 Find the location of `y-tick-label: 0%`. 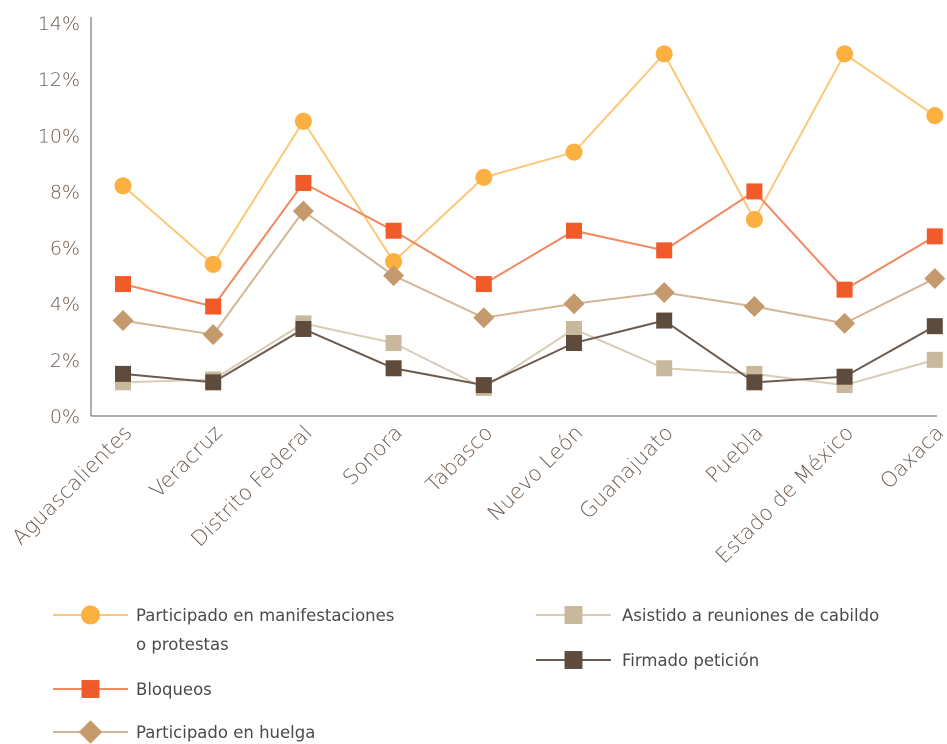

y-tick-label: 0% is located at coordinates (65, 417).